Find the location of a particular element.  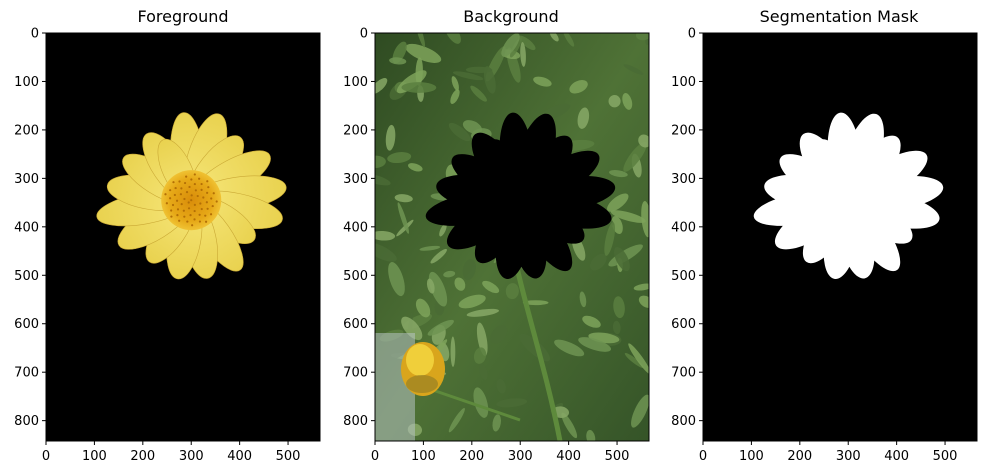

y-tick-label: 300 is located at coordinates (355, 179).